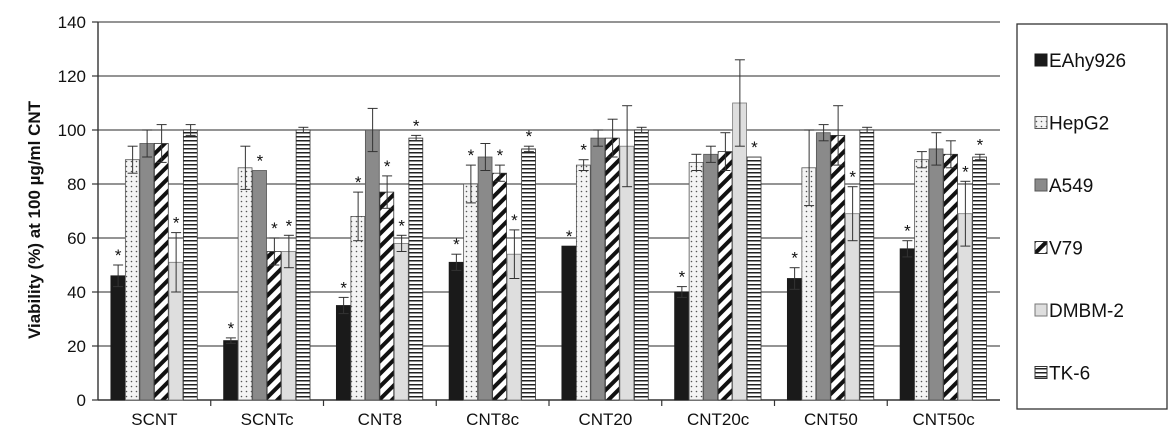  What do you see at coordinates (456, 331) in the screenshot?
I see `bar-eahy926-cnt8c` at bounding box center [456, 331].